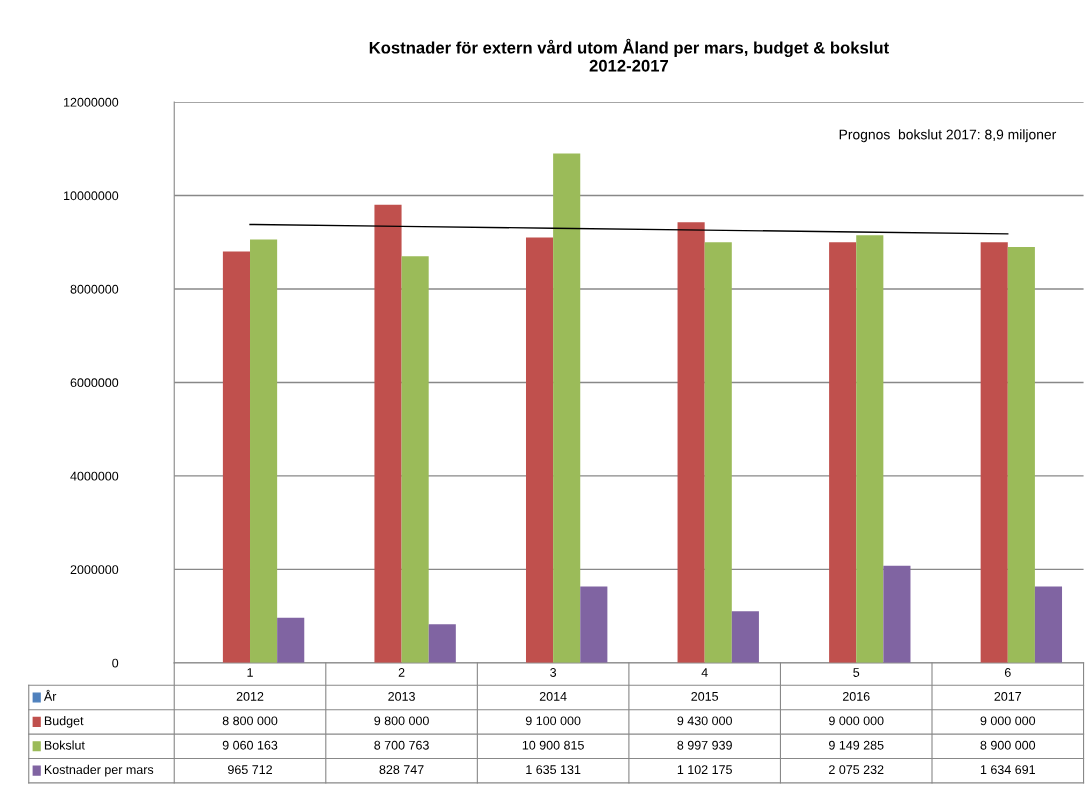 The height and width of the screenshot is (791, 1089). What do you see at coordinates (553, 672) in the screenshot?
I see `x-tick-label: 3` at bounding box center [553, 672].